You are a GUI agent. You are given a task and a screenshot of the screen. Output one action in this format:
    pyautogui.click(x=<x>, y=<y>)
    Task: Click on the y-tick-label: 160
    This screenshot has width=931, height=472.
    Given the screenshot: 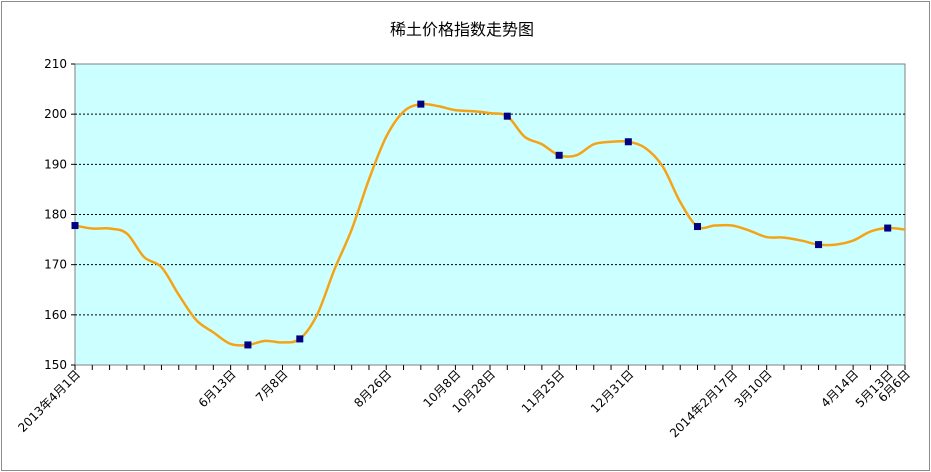 What is the action you would take?
    pyautogui.click(x=55, y=315)
    